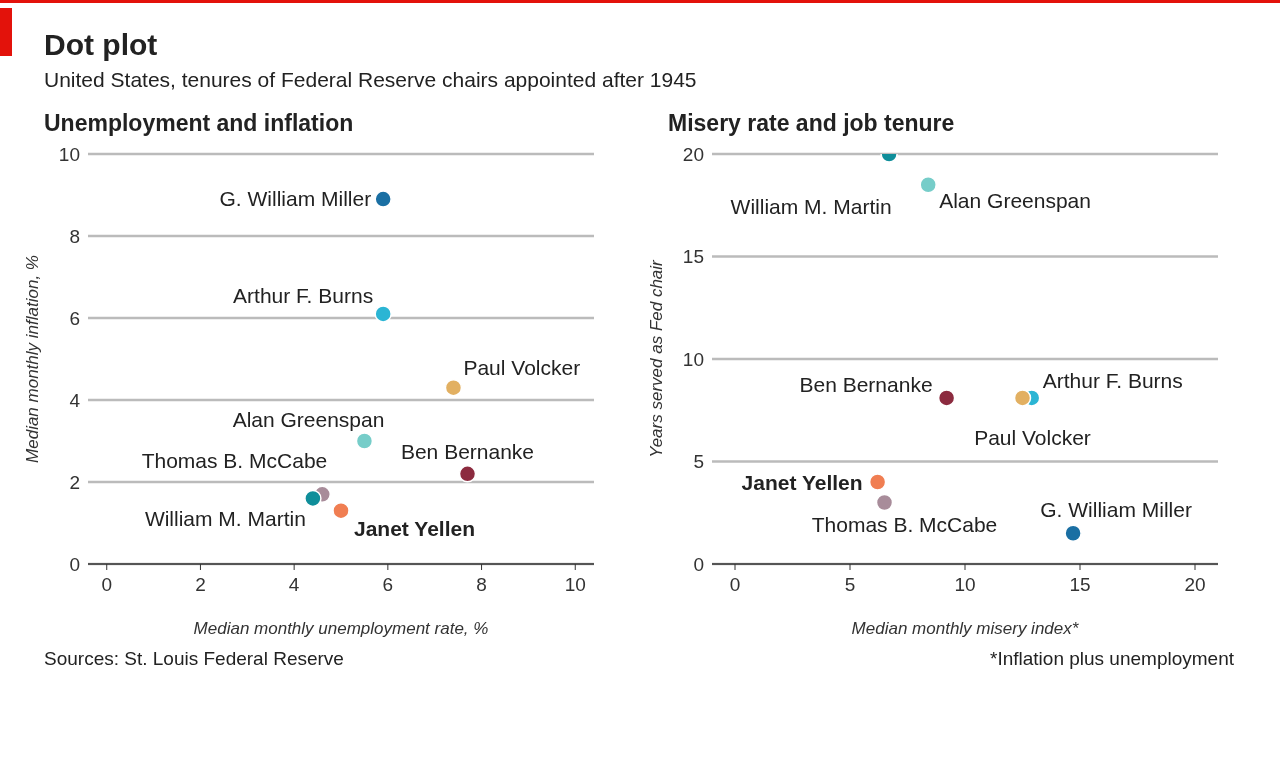 The image size is (1280, 758). Describe the element at coordinates (194, 659) in the screenshot. I see `source-note: Sources: St. Louis Federal Reserve` at that location.